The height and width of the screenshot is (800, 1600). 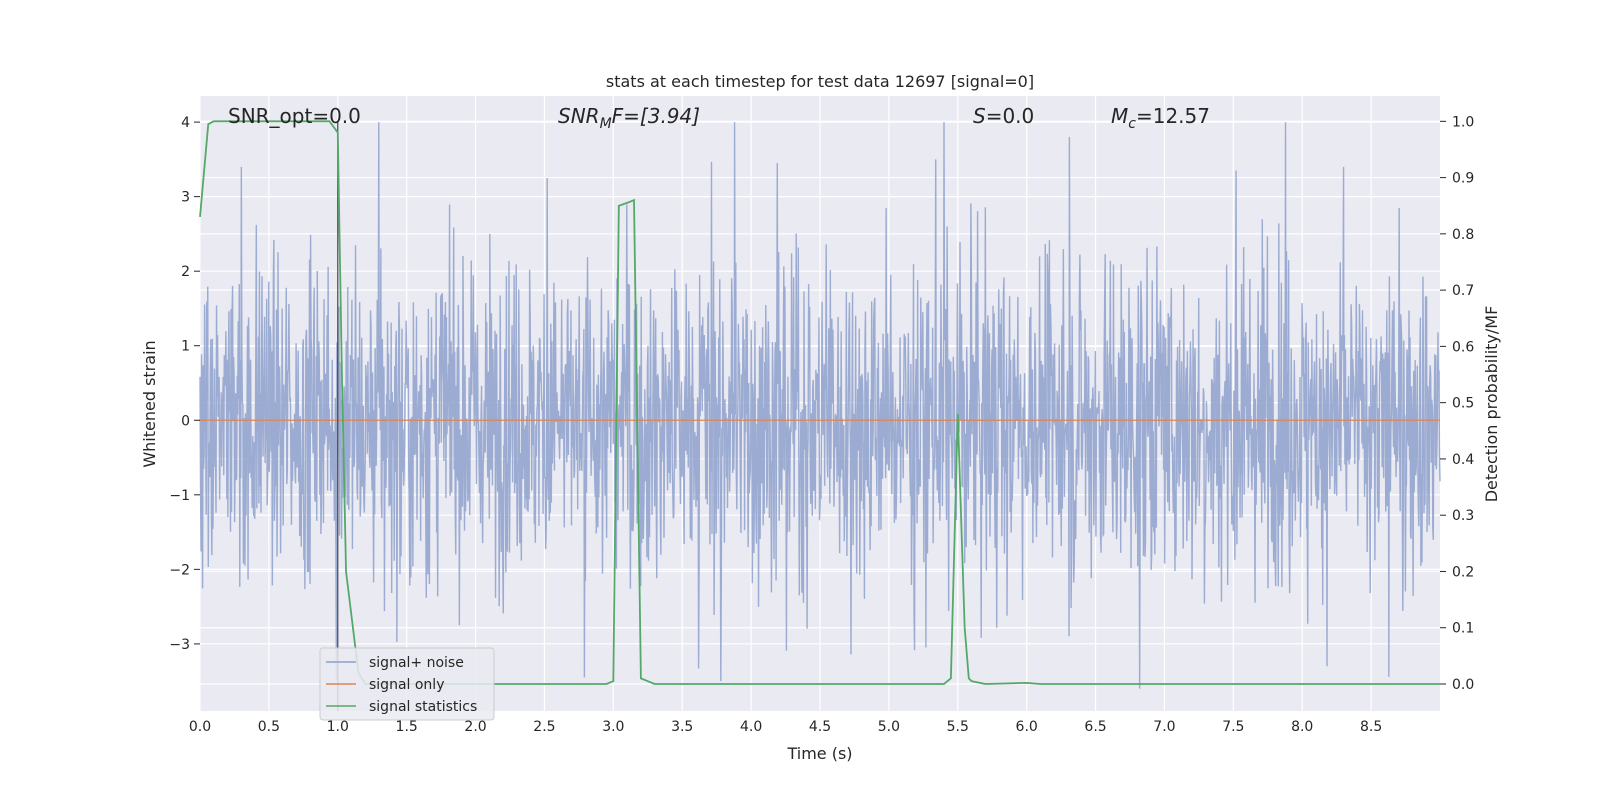 I want to click on x-tick-label: 8.5, so click(x=1371, y=727).